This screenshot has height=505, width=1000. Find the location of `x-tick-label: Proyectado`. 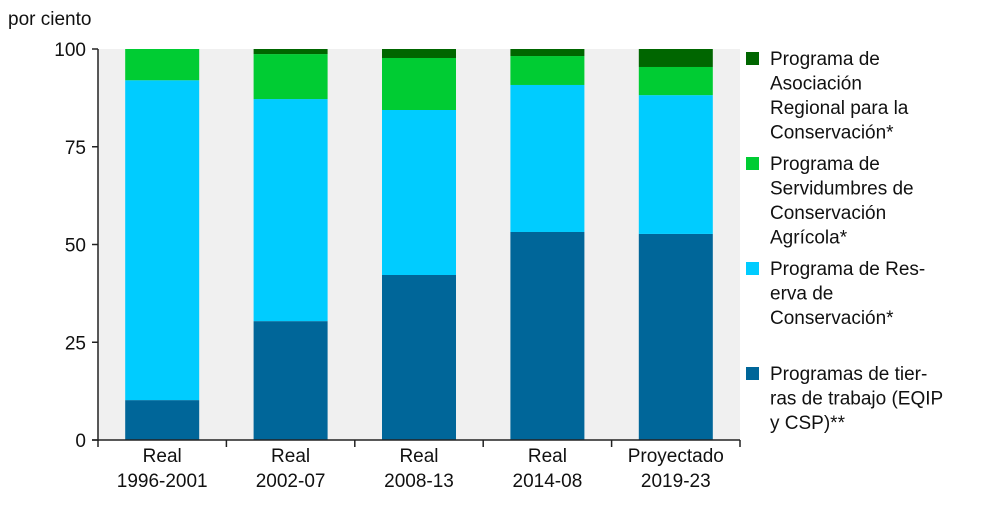

x-tick-label: Proyectado is located at coordinates (676, 456).